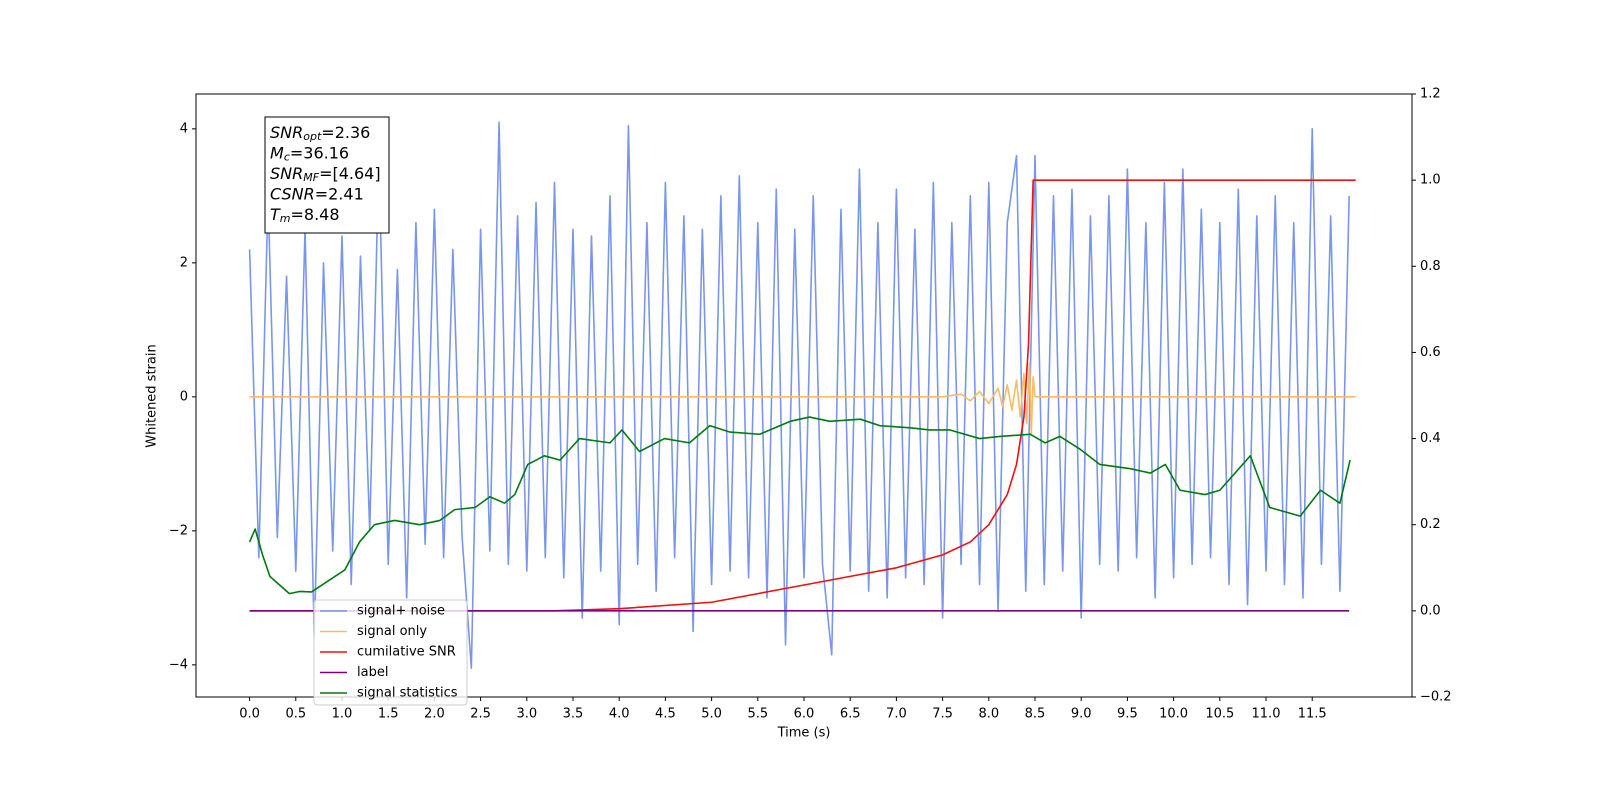  Describe the element at coordinates (526, 714) in the screenshot. I see `x-tick-label: 3.0` at that location.